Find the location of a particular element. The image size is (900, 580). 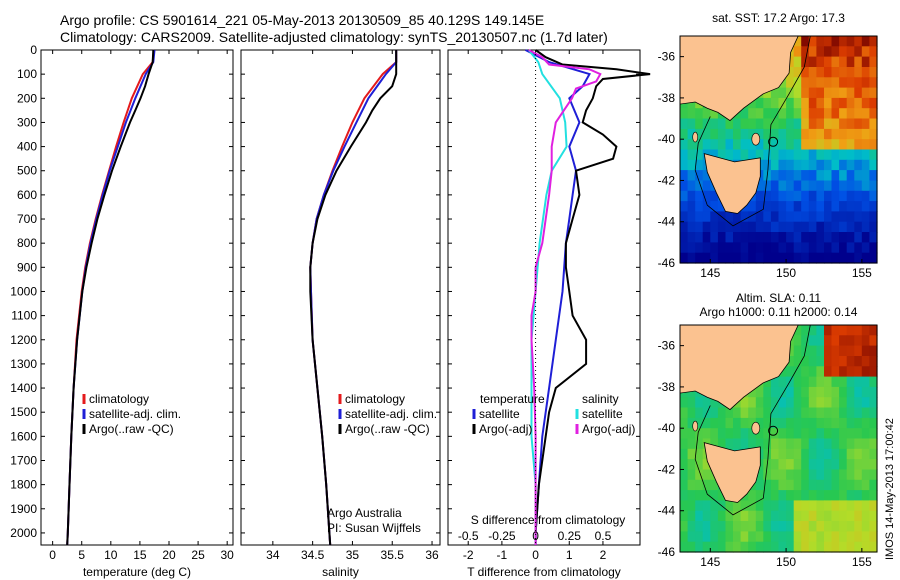

y-tick-label: 100 is located at coordinates (27, 74).